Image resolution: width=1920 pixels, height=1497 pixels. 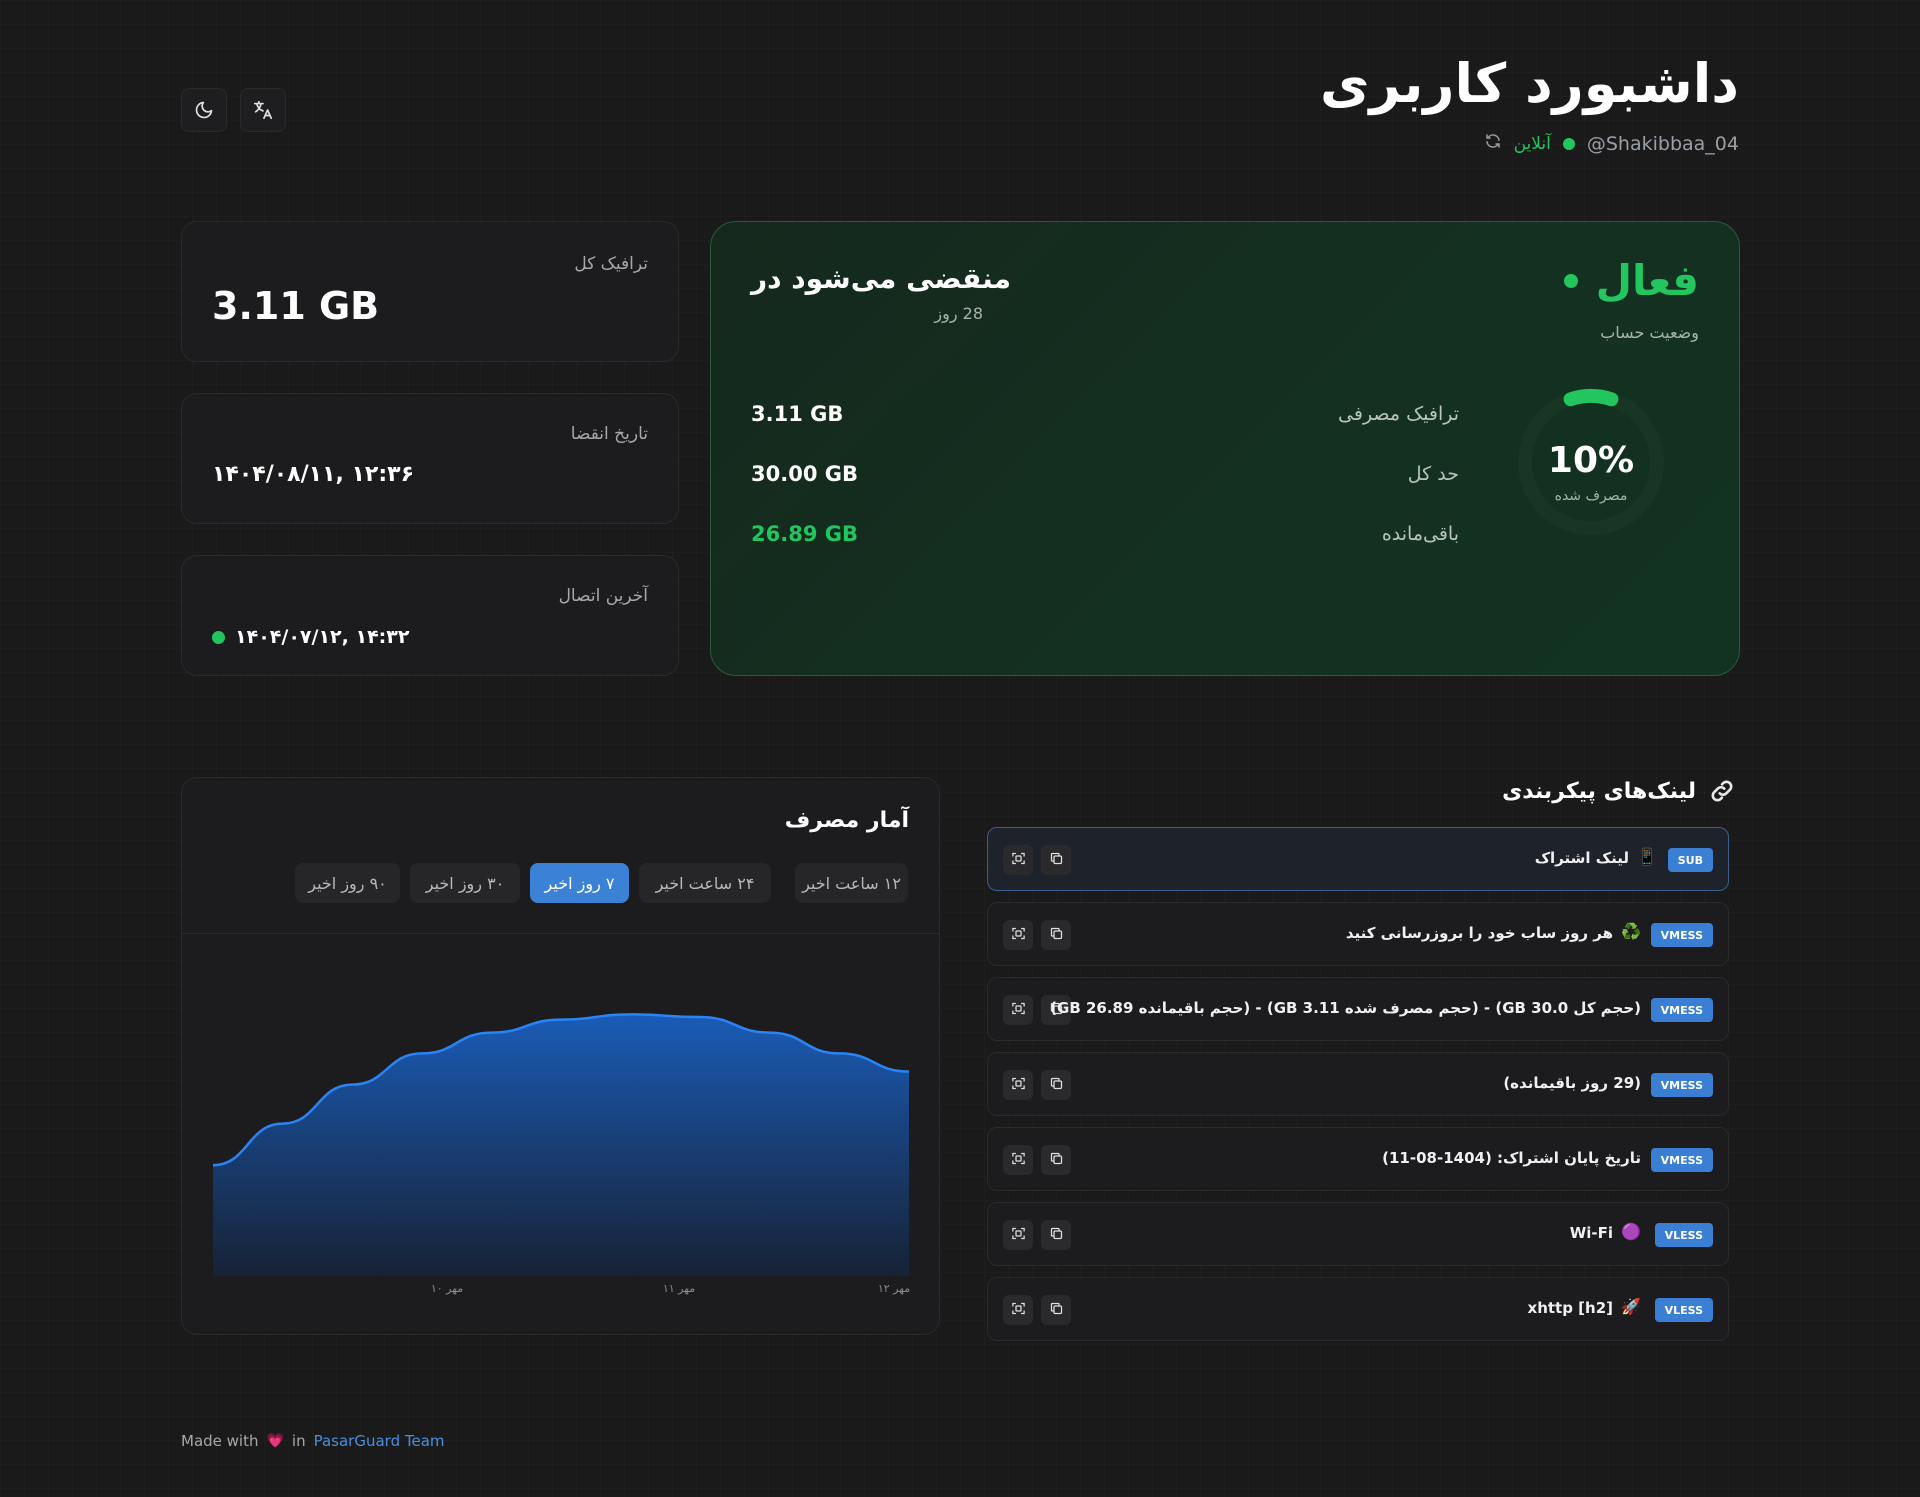 I want to click on link-title: تاریخ پایان اشتراک: (1404-08-11), so click(x=1511, y=1158).